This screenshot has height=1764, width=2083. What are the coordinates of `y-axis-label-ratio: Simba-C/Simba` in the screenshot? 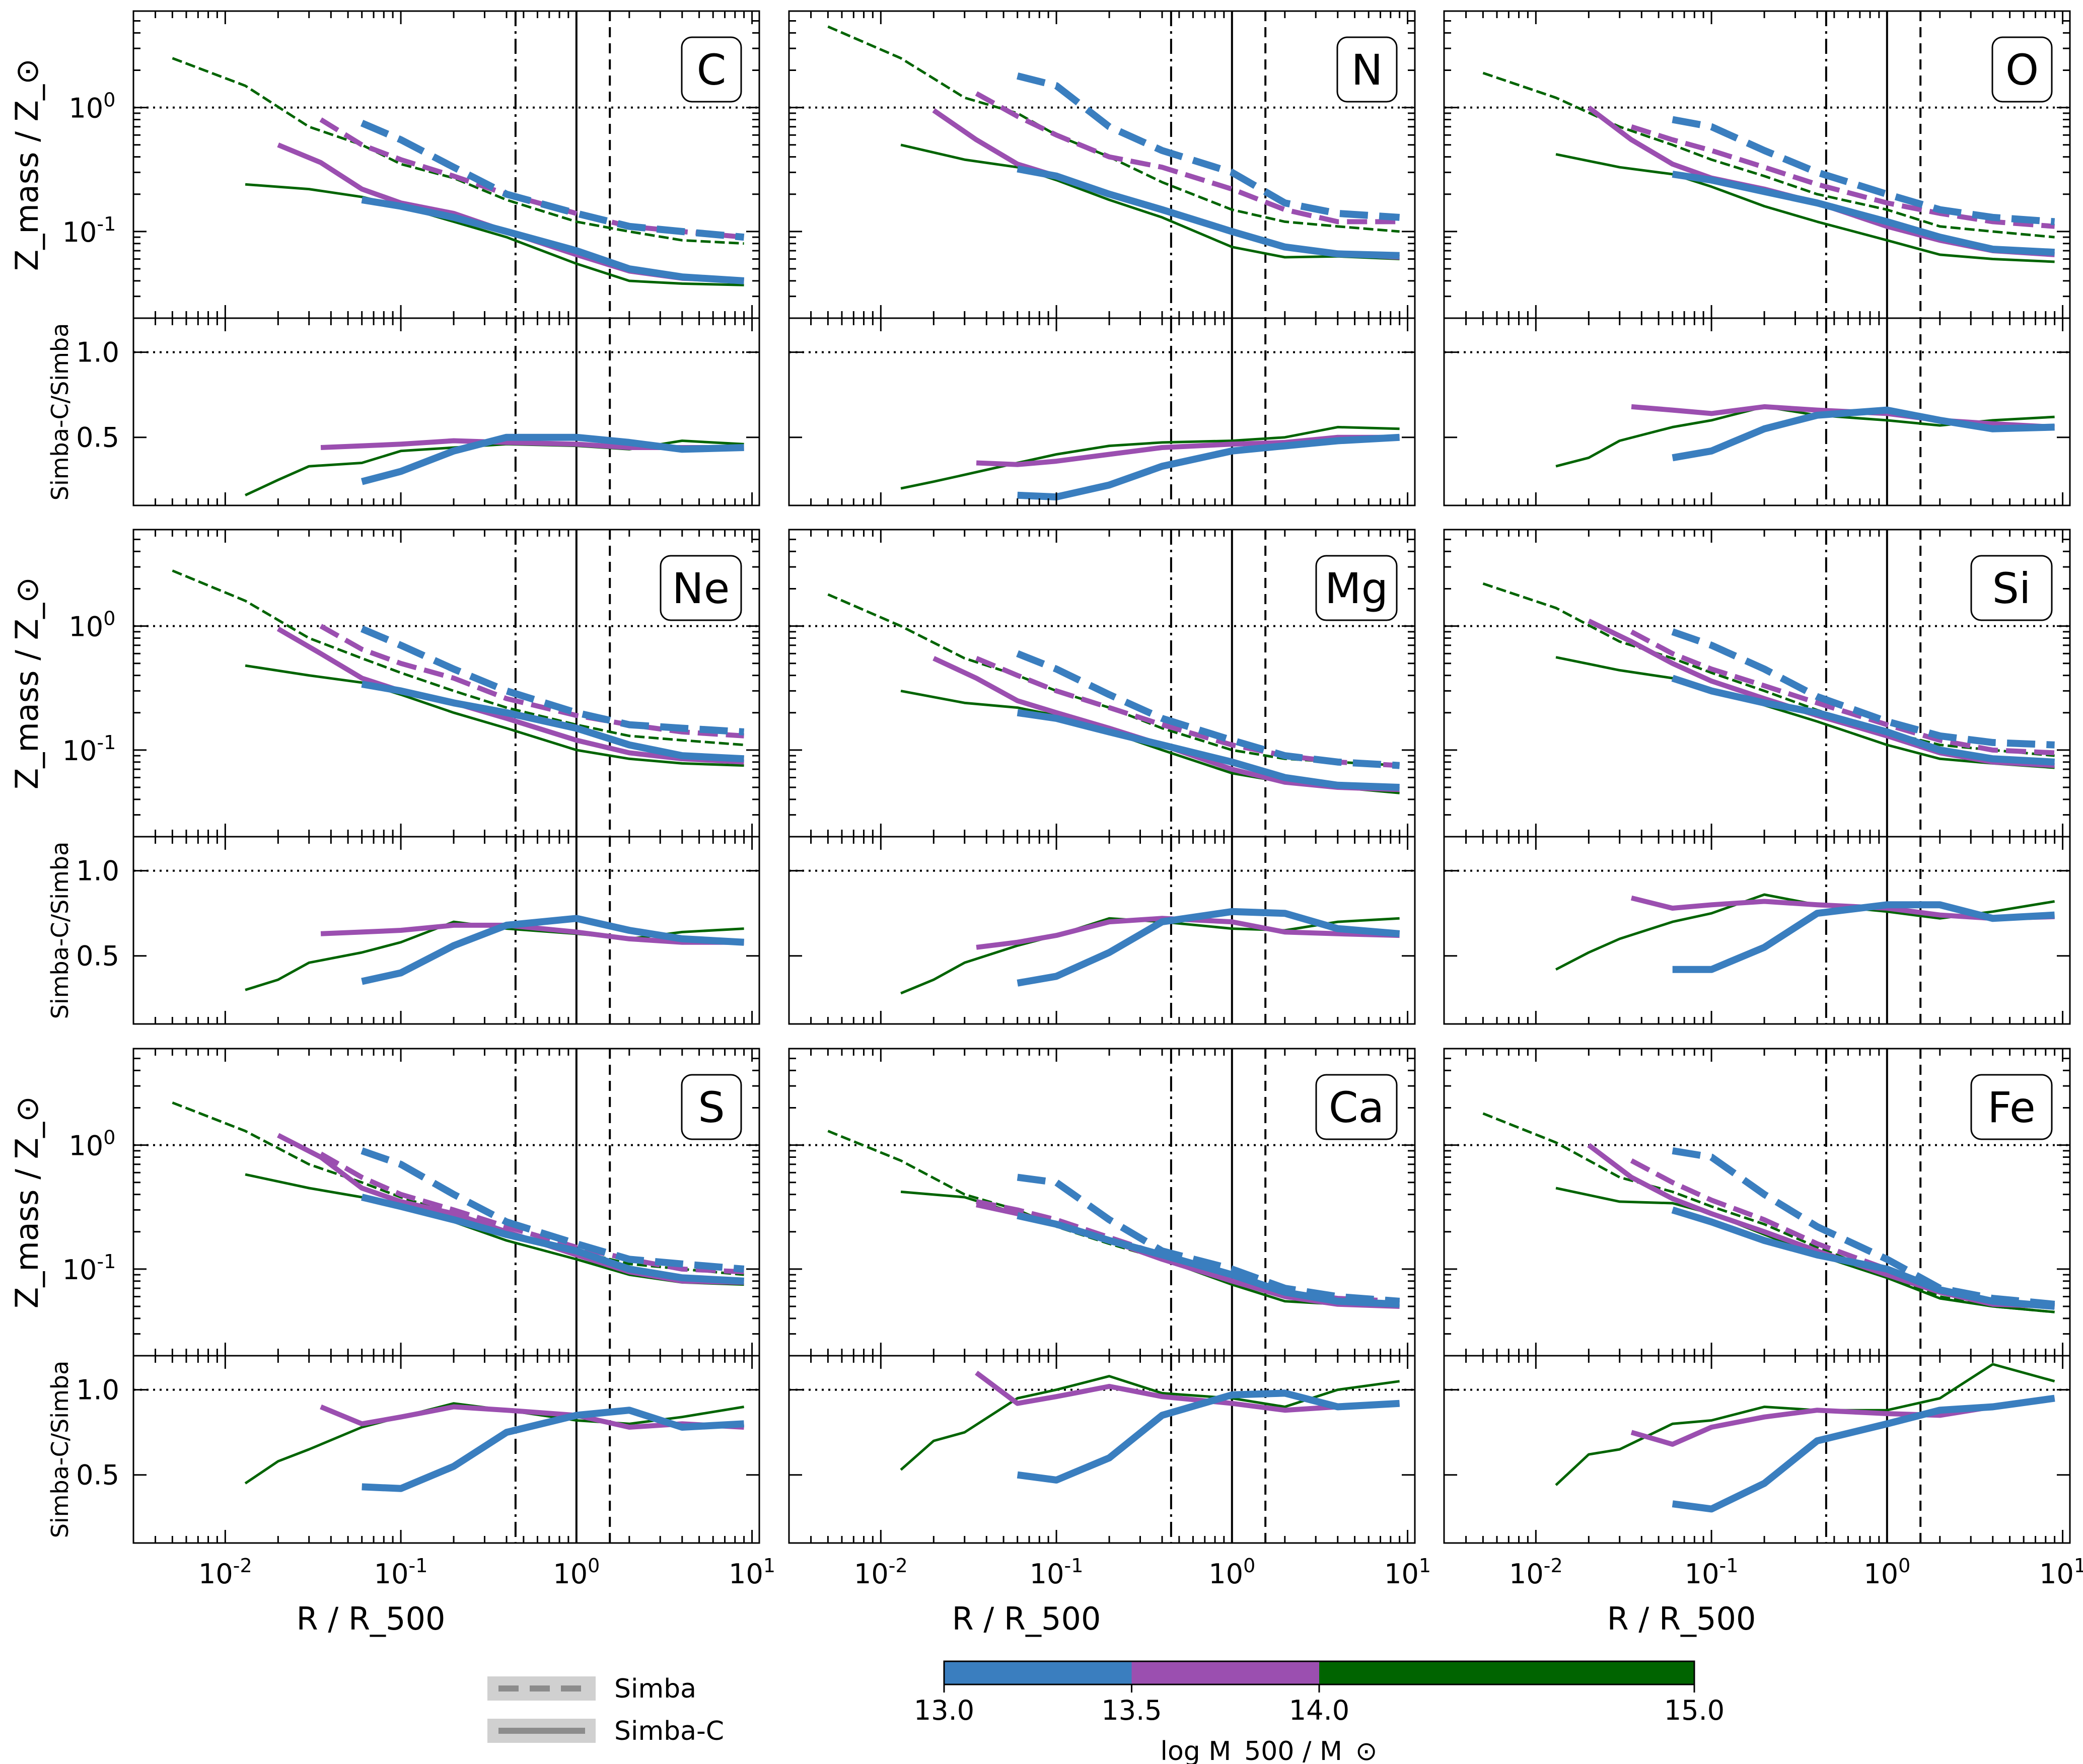 It's located at (60, 412).